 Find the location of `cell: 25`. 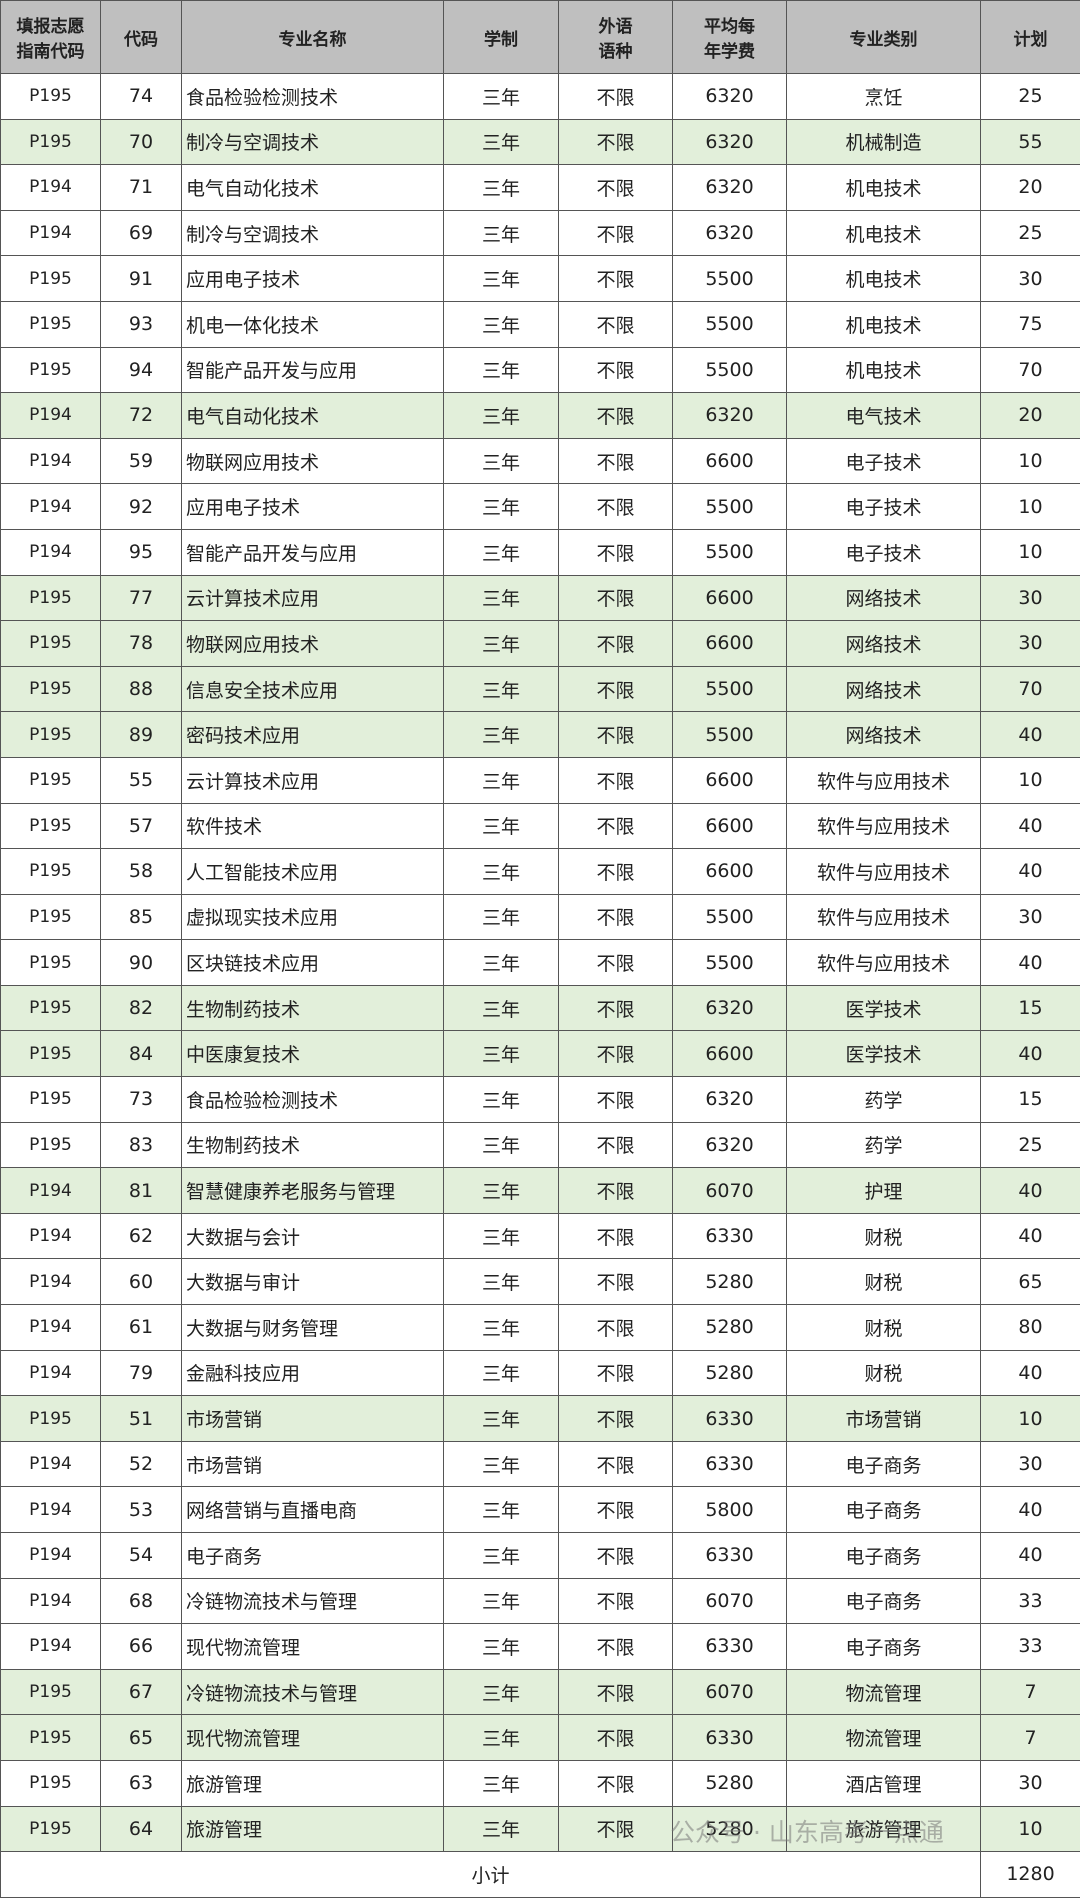

cell: 25 is located at coordinates (1030, 1145).